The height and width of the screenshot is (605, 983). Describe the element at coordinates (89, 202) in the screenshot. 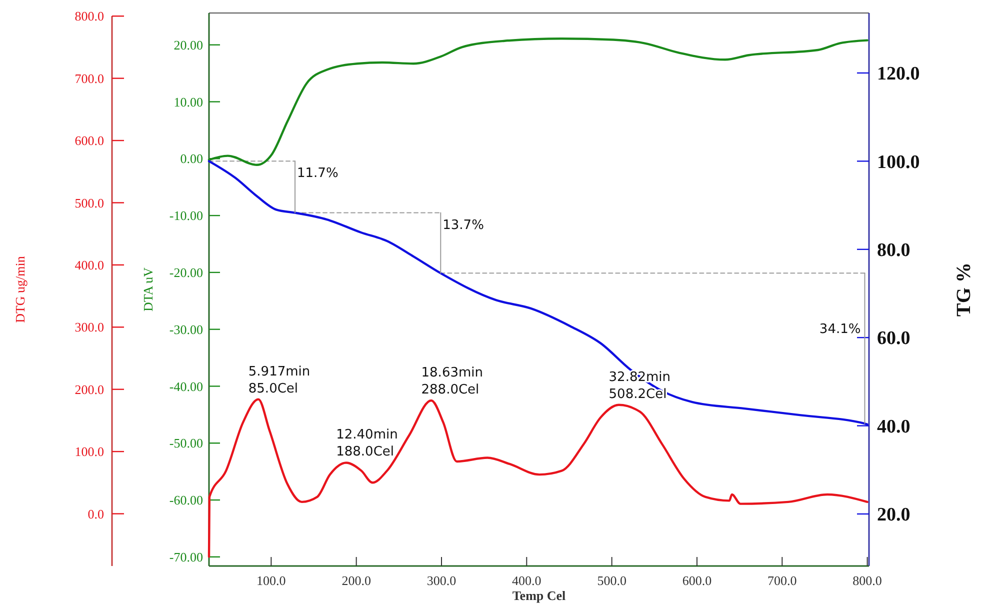

I see `y-tick-label: 500.0` at that location.